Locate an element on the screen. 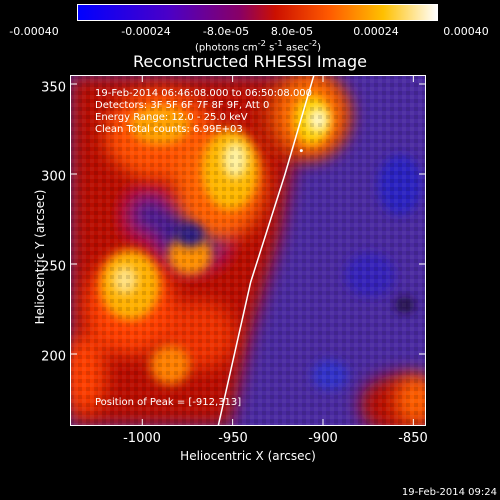 Image resolution: width=500 pixels, height=500 pixels. colorbar-tick: 0.00040 is located at coordinates (466, 31).